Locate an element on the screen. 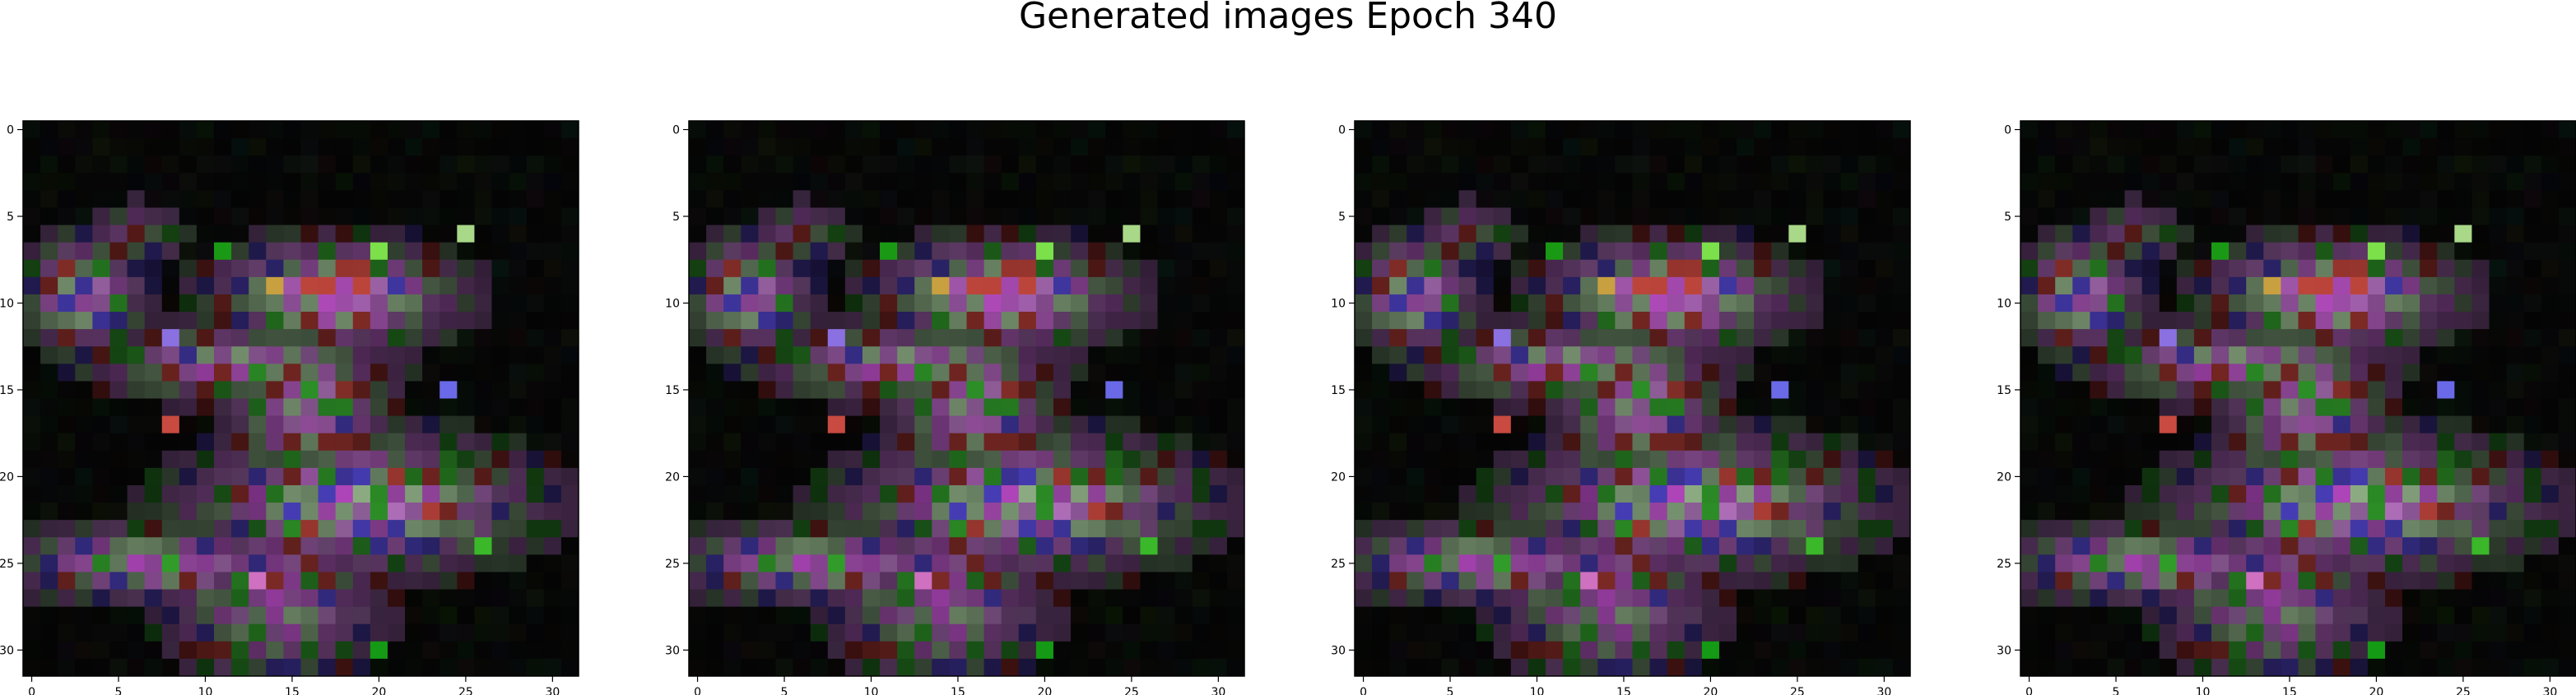 The width and height of the screenshot is (2576, 695). y-tick-label: 30 is located at coordinates (7, 650).